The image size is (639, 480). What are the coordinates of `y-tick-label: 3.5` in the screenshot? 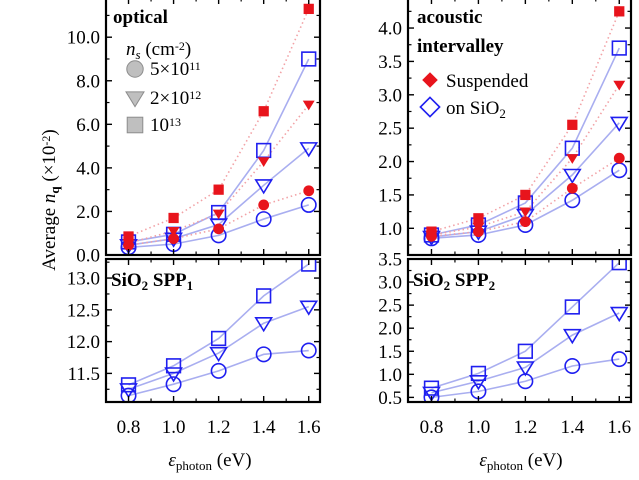 It's located at (390, 260).